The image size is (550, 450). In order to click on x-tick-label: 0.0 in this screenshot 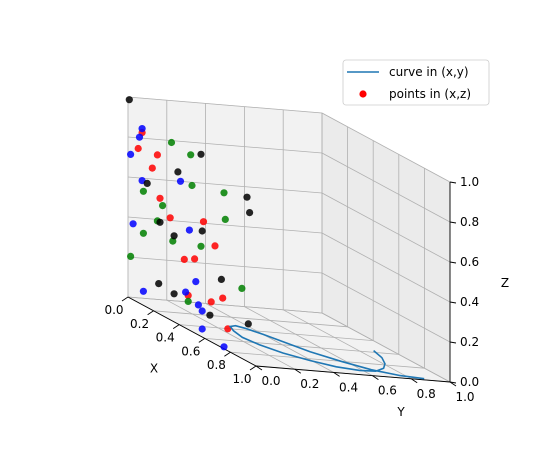, I will do `click(113, 310)`.